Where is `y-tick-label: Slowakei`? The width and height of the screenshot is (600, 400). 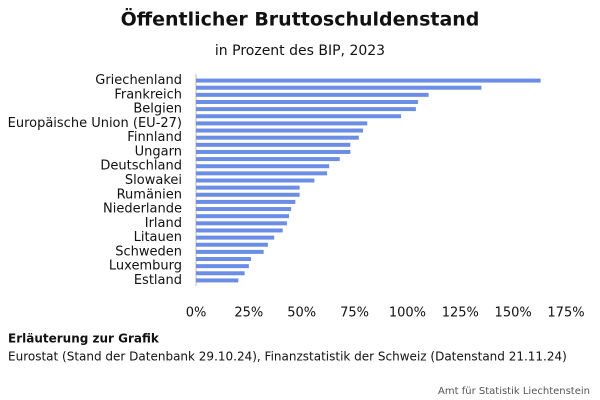 y-tick-label: Slowakei is located at coordinates (153, 180).